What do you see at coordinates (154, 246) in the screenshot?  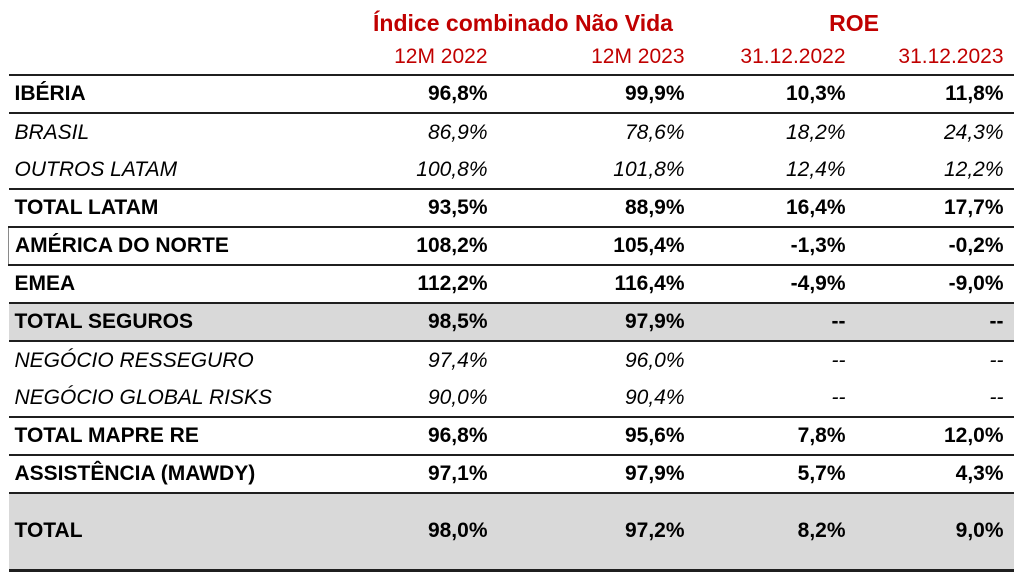 I see `region-label: AMÉRICA DO NORTE` at bounding box center [154, 246].